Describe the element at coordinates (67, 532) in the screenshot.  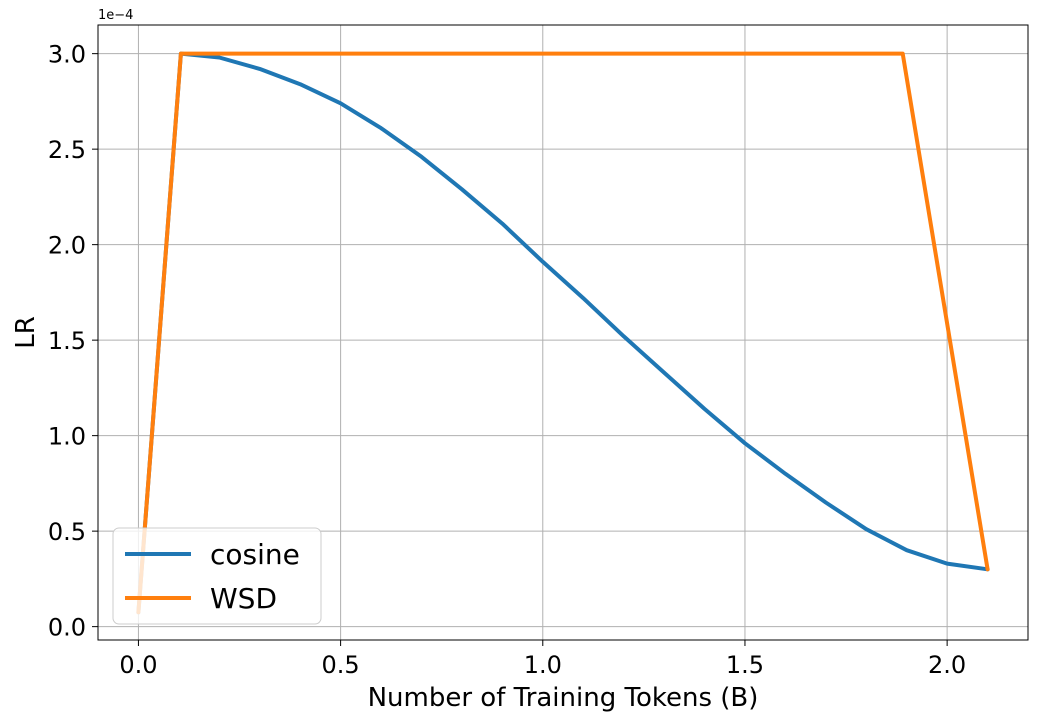
I see `y-tick-label: 0.5` at that location.